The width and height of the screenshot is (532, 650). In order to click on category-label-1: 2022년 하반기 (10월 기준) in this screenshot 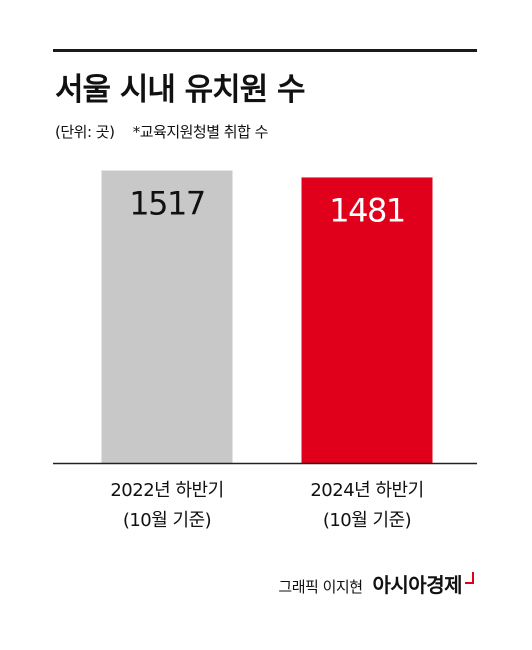, I will do `click(167, 506)`.